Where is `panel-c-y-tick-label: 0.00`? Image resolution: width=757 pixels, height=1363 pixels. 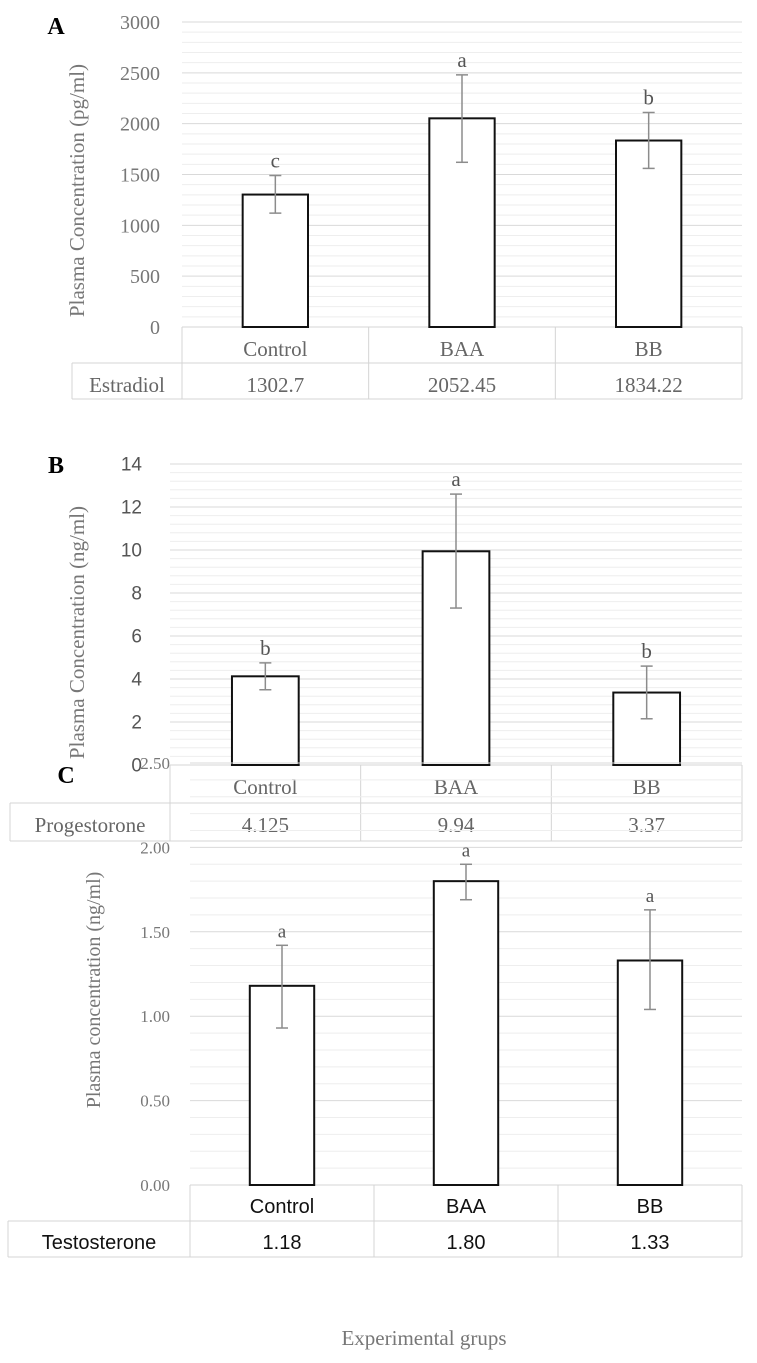 panel-c-y-tick-label: 0.00 is located at coordinates (155, 1185).